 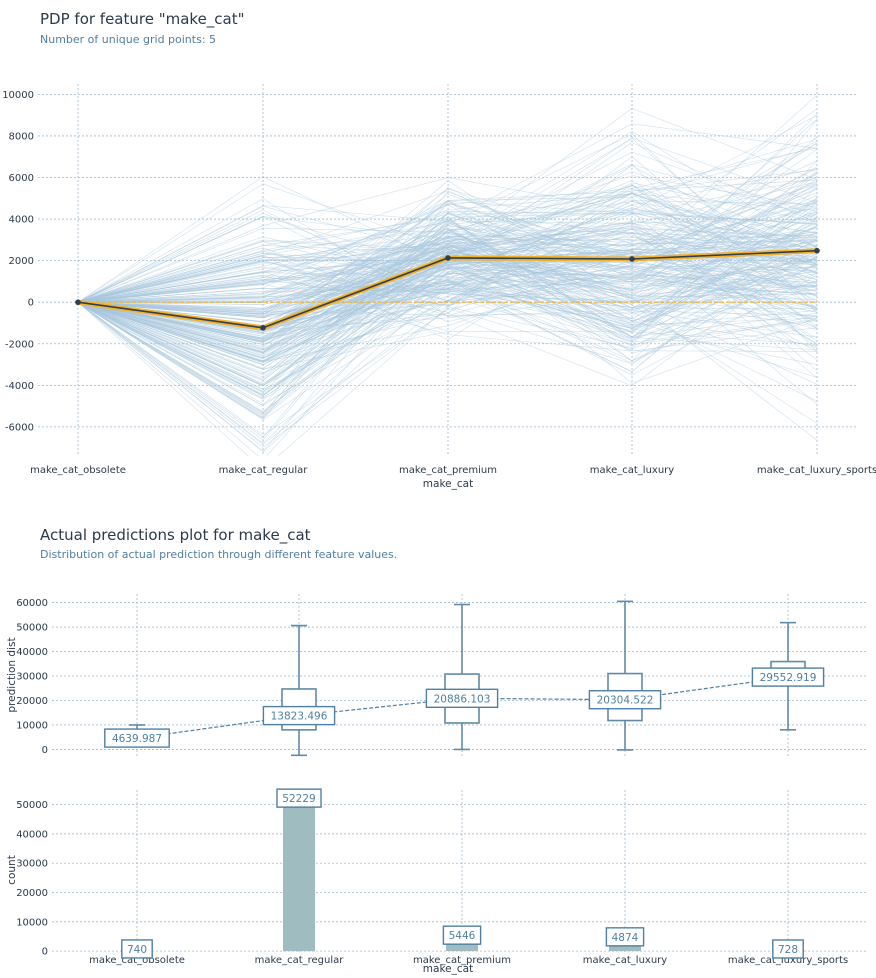 What do you see at coordinates (32, 864) in the screenshot?
I see `bar-y-tick-label: 30000` at bounding box center [32, 864].